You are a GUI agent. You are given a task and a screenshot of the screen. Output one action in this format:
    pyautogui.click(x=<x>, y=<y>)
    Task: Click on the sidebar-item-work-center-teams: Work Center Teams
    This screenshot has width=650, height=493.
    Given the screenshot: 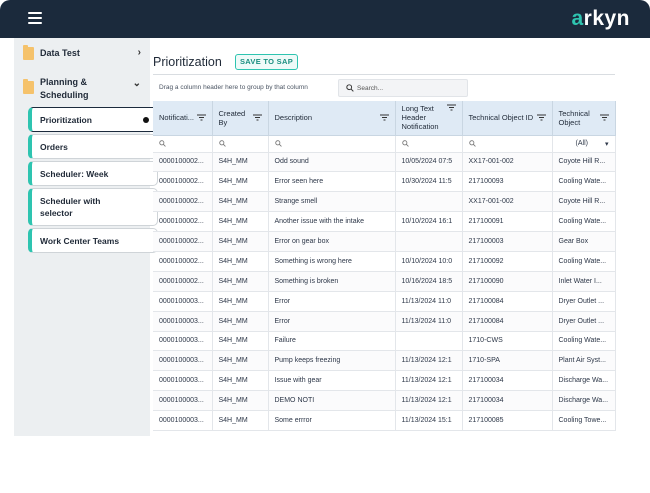 What is the action you would take?
    pyautogui.click(x=93, y=240)
    